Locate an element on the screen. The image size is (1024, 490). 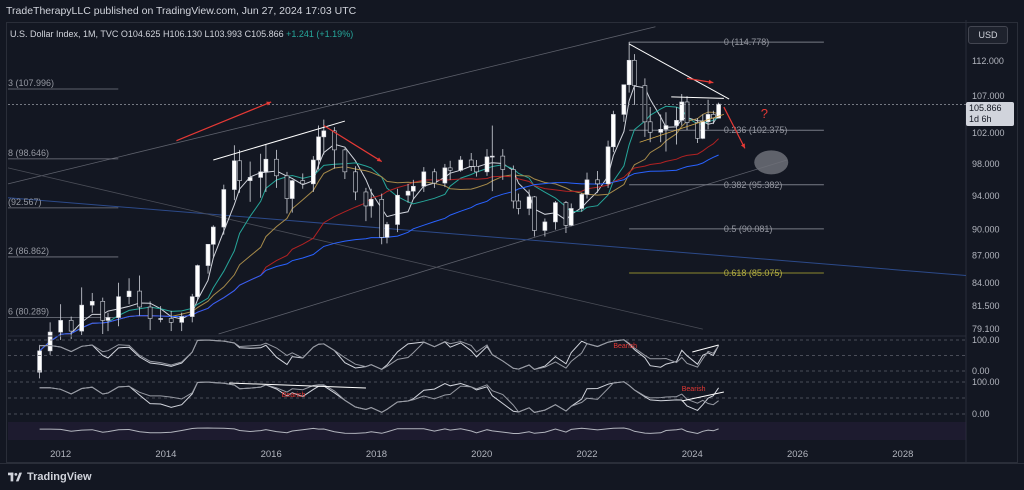
last-price-value: 105.866 is located at coordinates (985, 108).